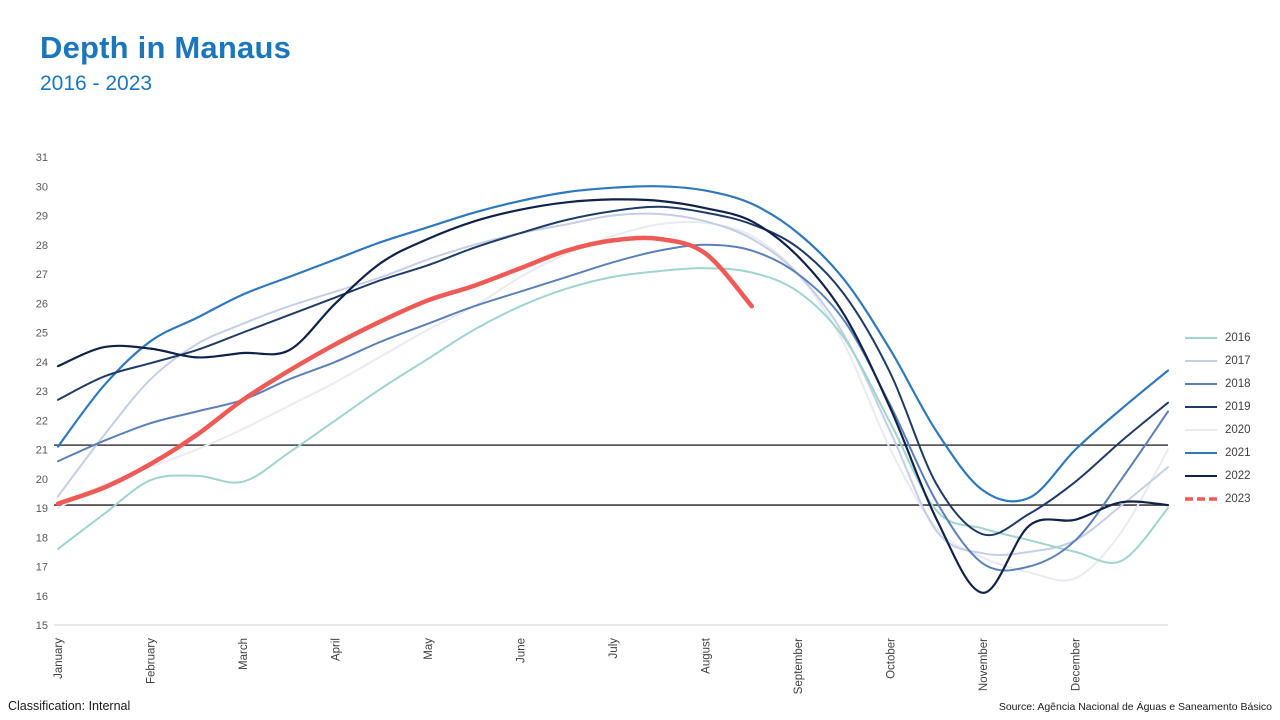 The height and width of the screenshot is (720, 1280). I want to click on legend-label: 2016, so click(1238, 338).